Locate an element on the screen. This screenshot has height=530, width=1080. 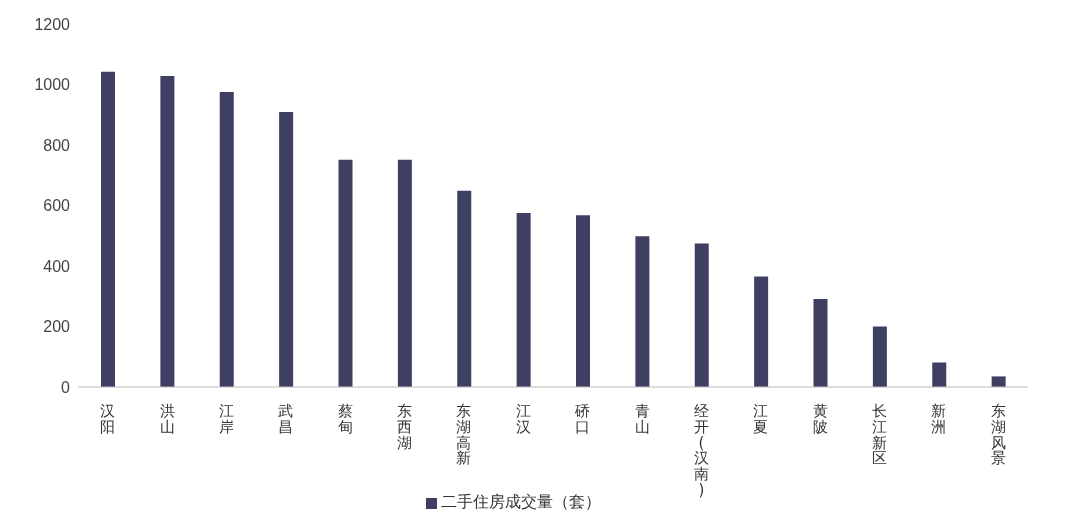
x-tick-label: 东湖高新 is located at coordinates (464, 435).